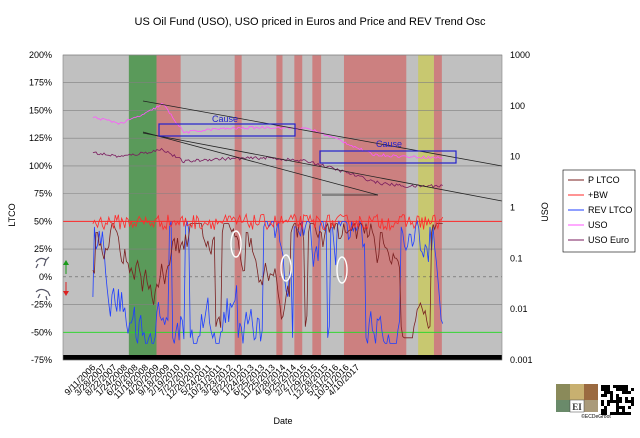 This screenshot has height=438, width=640. Describe the element at coordinates (545, 212) in the screenshot. I see `y-right-axis-label: USO` at that location.